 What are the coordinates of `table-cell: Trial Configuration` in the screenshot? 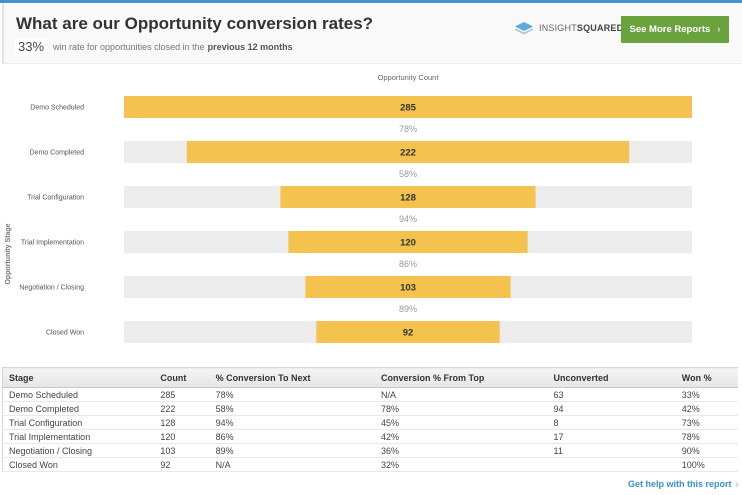 It's located at (78, 422).